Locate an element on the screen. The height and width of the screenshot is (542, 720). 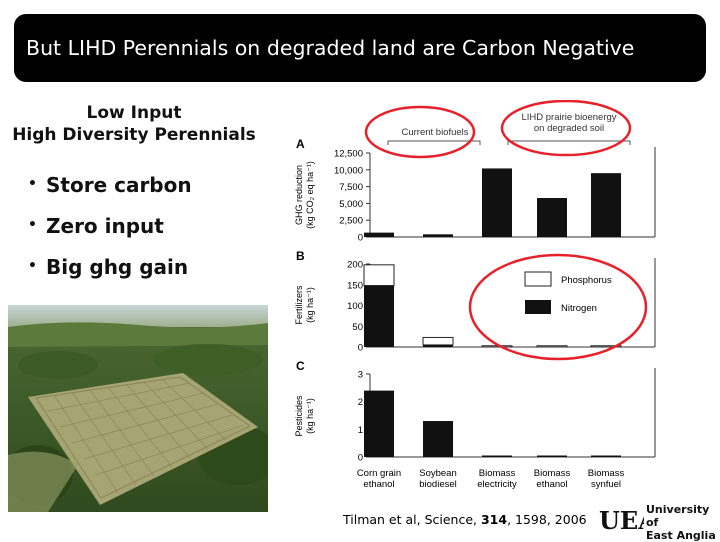
highlight-circle-lihd is located at coordinates (566, 128).